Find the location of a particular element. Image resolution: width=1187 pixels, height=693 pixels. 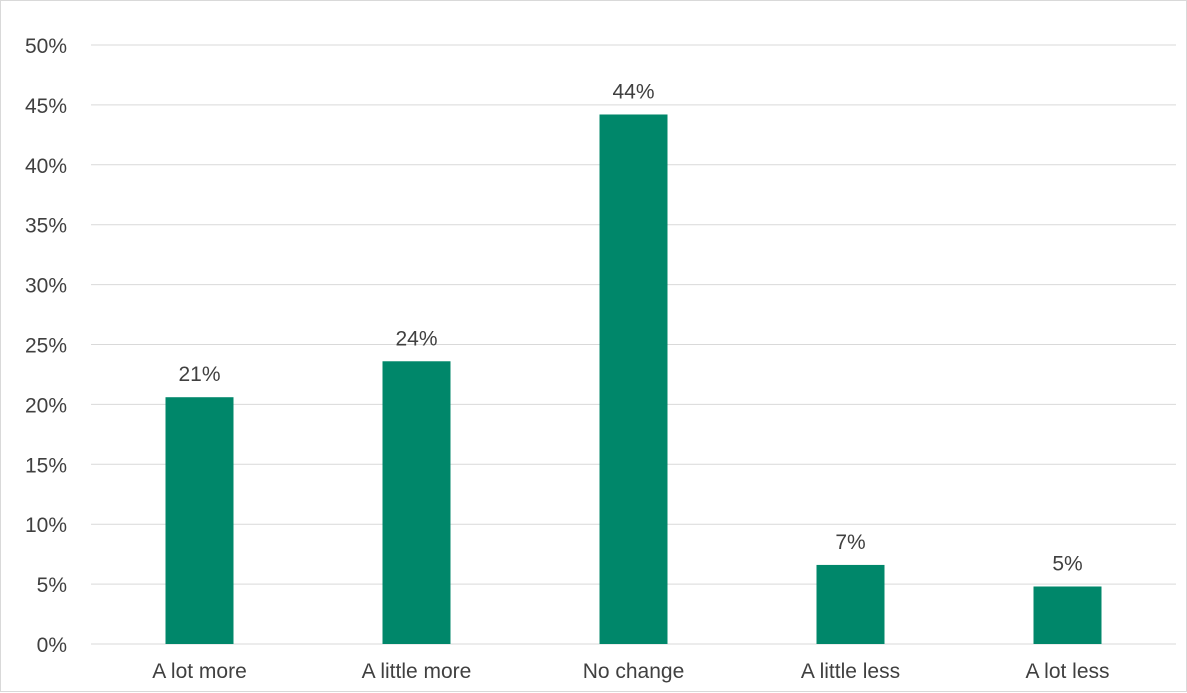

category-label: A little more is located at coordinates (417, 671).